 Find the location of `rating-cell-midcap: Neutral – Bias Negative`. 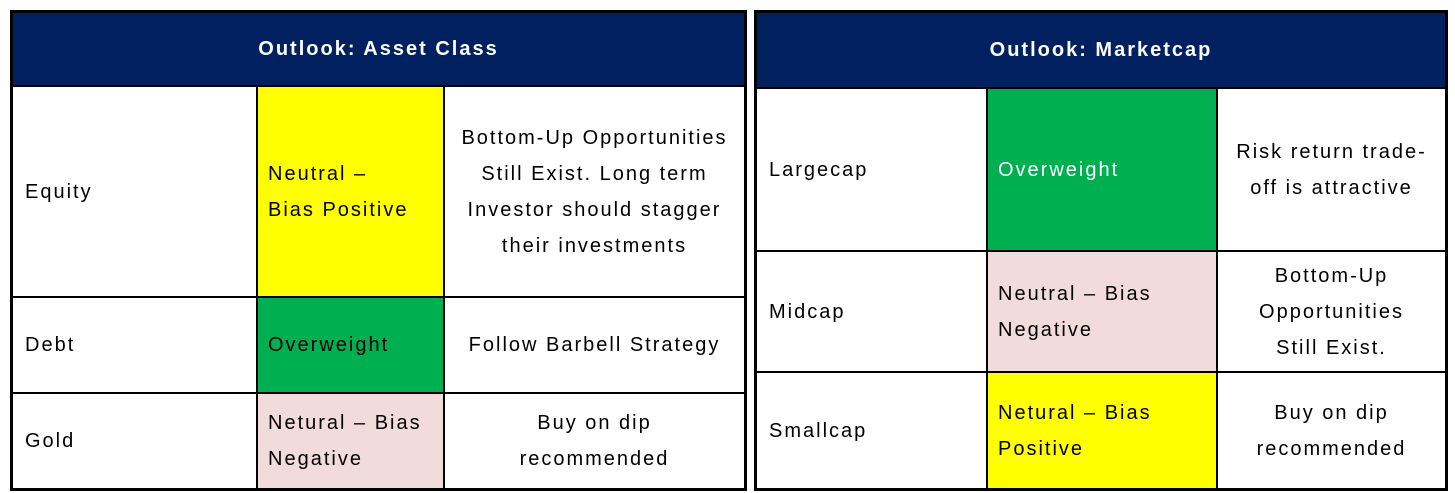

rating-cell-midcap: Neutral – Bias Negative is located at coordinates (1103, 312).